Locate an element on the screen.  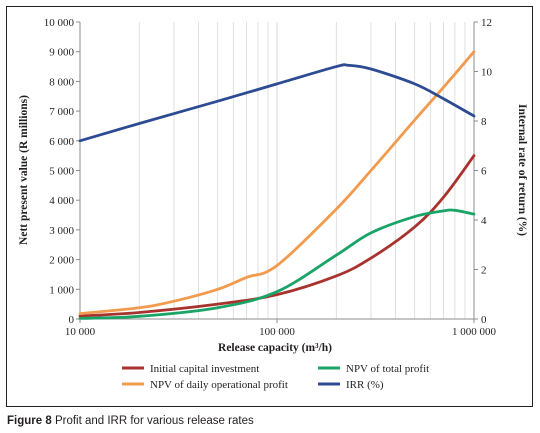
series-line-irr is located at coordinates (277, 103).